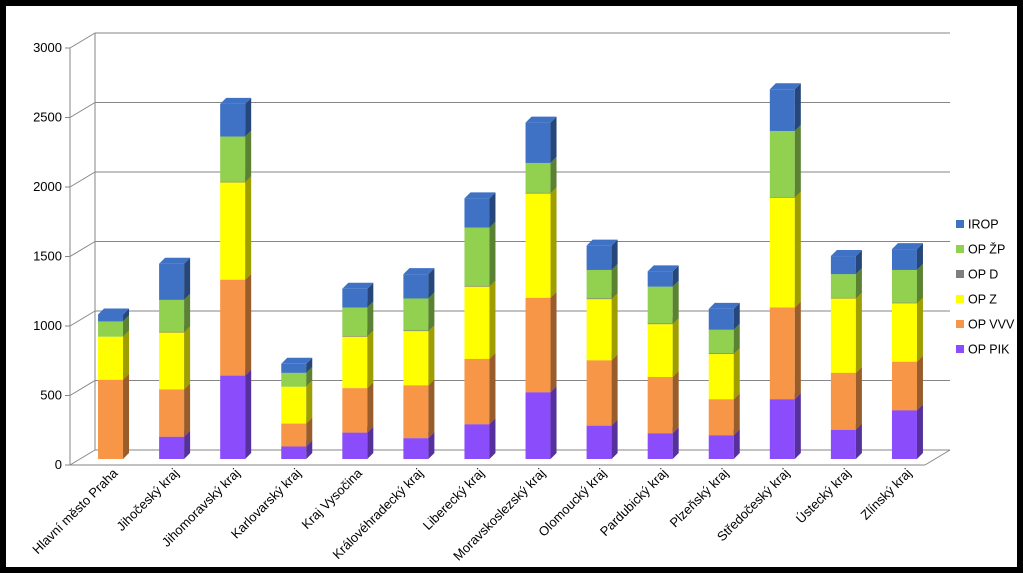 This screenshot has height=573, width=1023. What do you see at coordinates (51, 395) in the screenshot?
I see `y-tick-label: 500` at bounding box center [51, 395].